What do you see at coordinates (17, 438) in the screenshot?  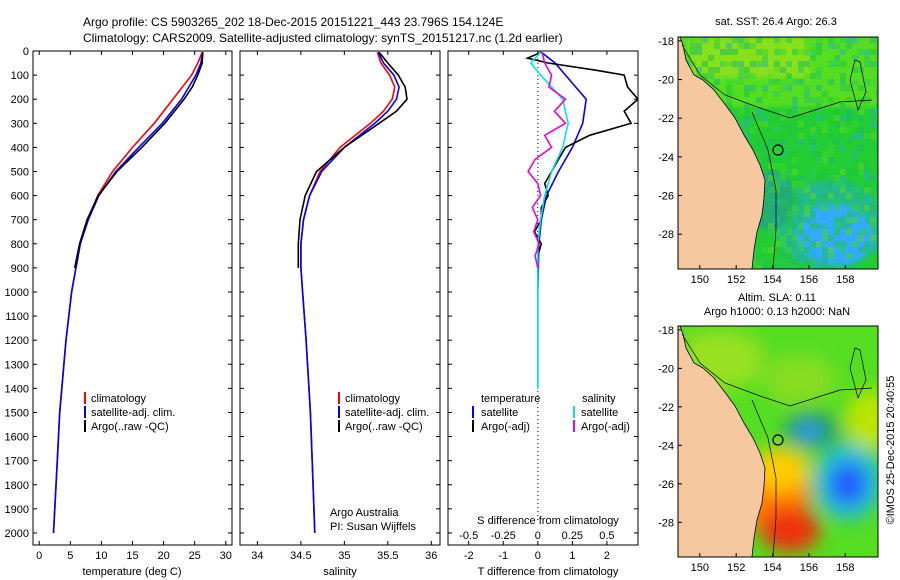 I see `y-tick-label: 1600` at bounding box center [17, 438].